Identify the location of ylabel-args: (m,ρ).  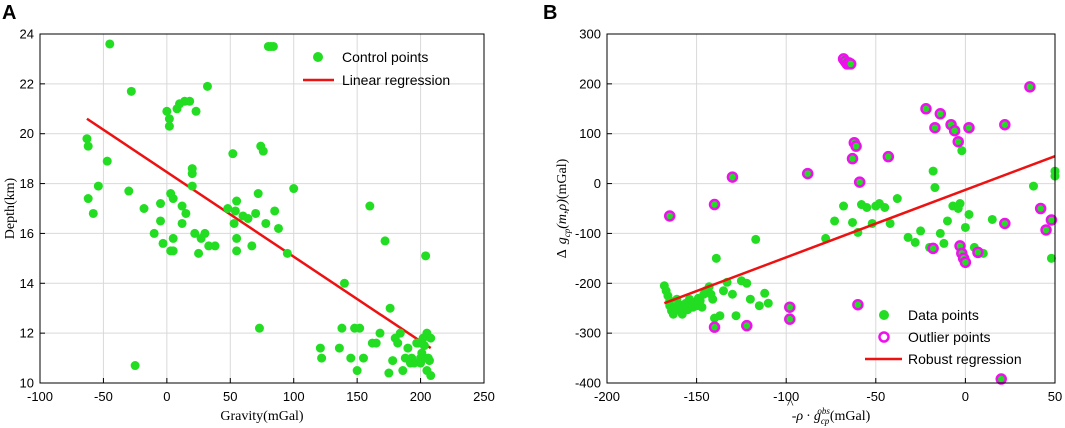
(562, 214).